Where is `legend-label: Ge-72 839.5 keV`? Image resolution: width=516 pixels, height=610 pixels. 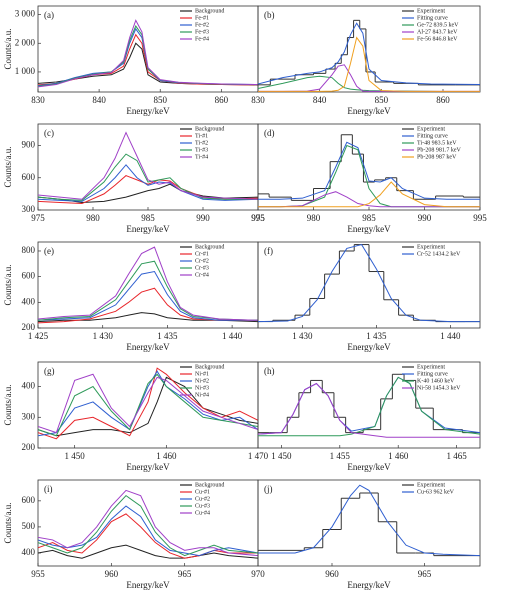 legend-label: Ge-72 839.5 keV is located at coordinates (438, 25).